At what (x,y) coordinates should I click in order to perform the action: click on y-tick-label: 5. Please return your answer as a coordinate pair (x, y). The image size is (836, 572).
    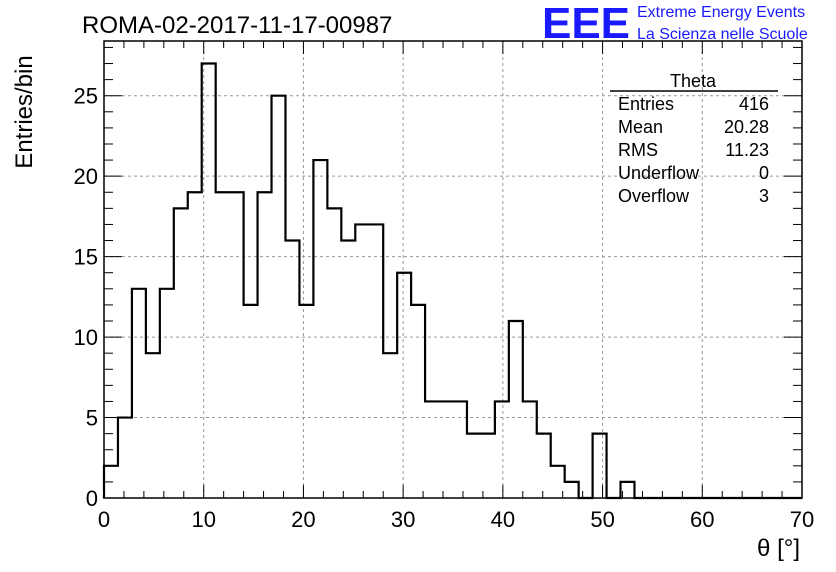
    Looking at the image, I should click on (92, 418).